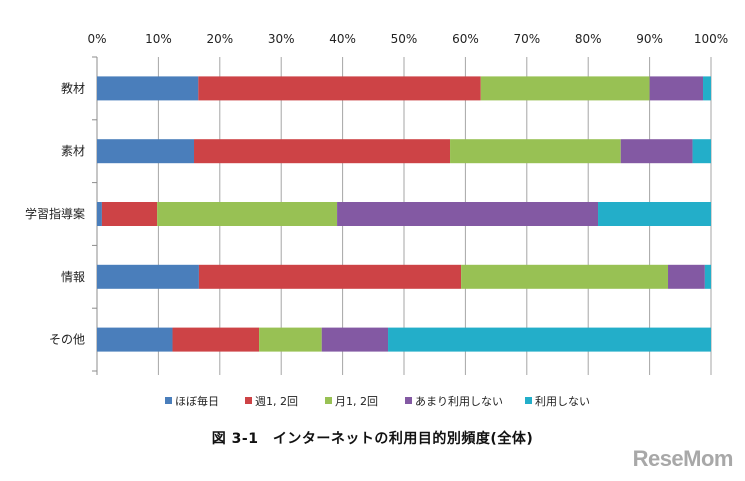 This screenshot has height=481, width=745. What do you see at coordinates (67, 340) in the screenshot?
I see `category-label: その他` at bounding box center [67, 340].